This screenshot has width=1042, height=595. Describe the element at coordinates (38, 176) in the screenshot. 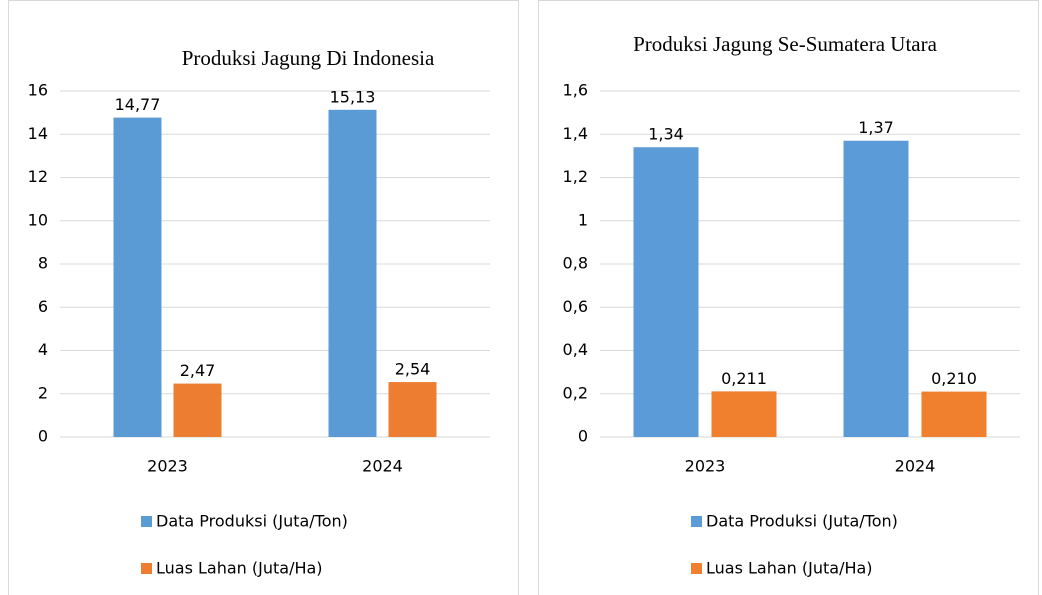

I see `y-tick-label: 12` at that location.